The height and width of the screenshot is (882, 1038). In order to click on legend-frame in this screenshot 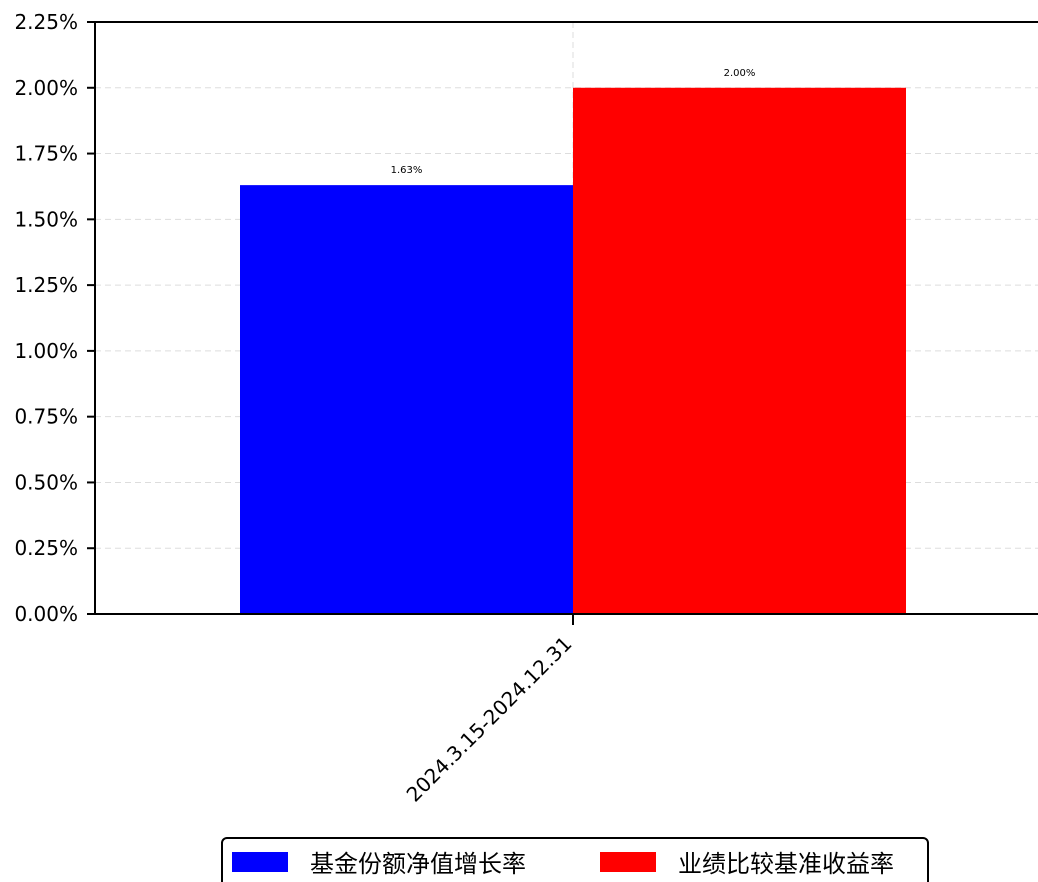, I will do `click(575, 859)`.